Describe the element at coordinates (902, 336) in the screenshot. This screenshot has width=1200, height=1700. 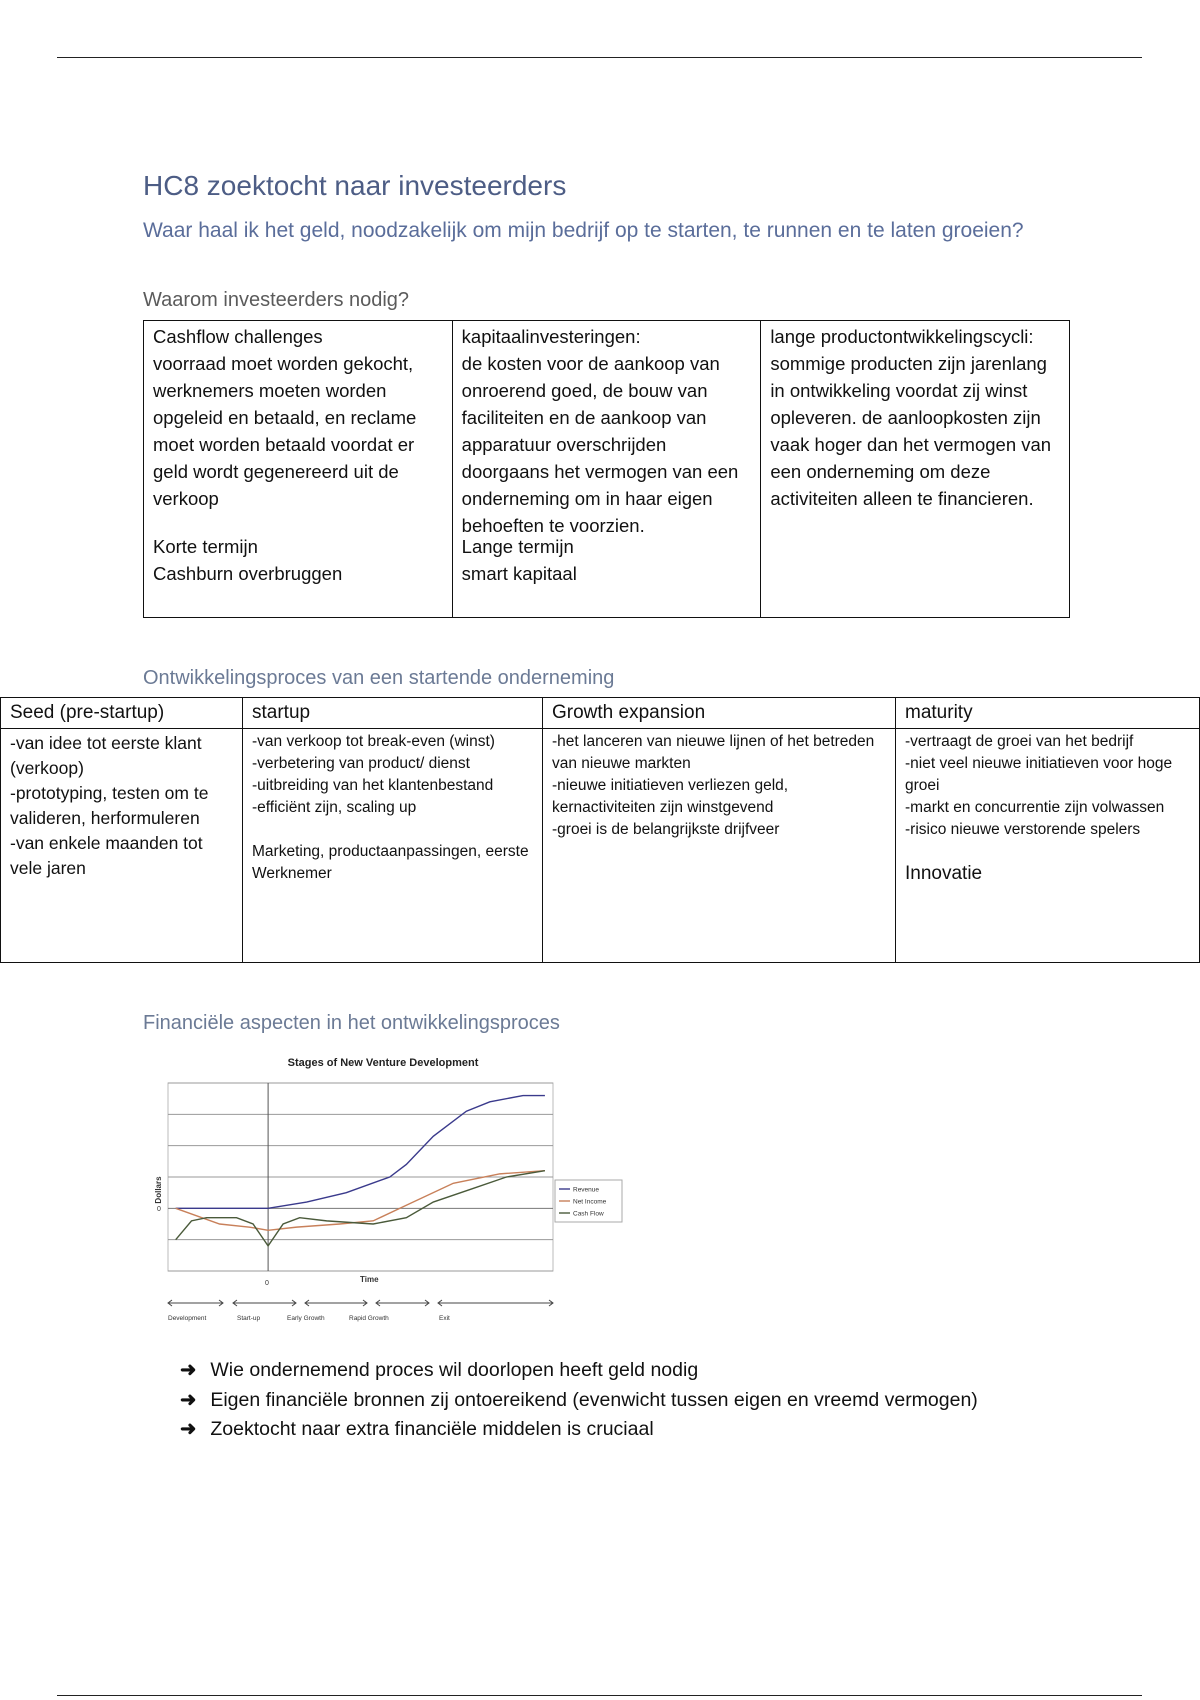
I see `cell-title: lange productontwikkelingscycli:` at that location.